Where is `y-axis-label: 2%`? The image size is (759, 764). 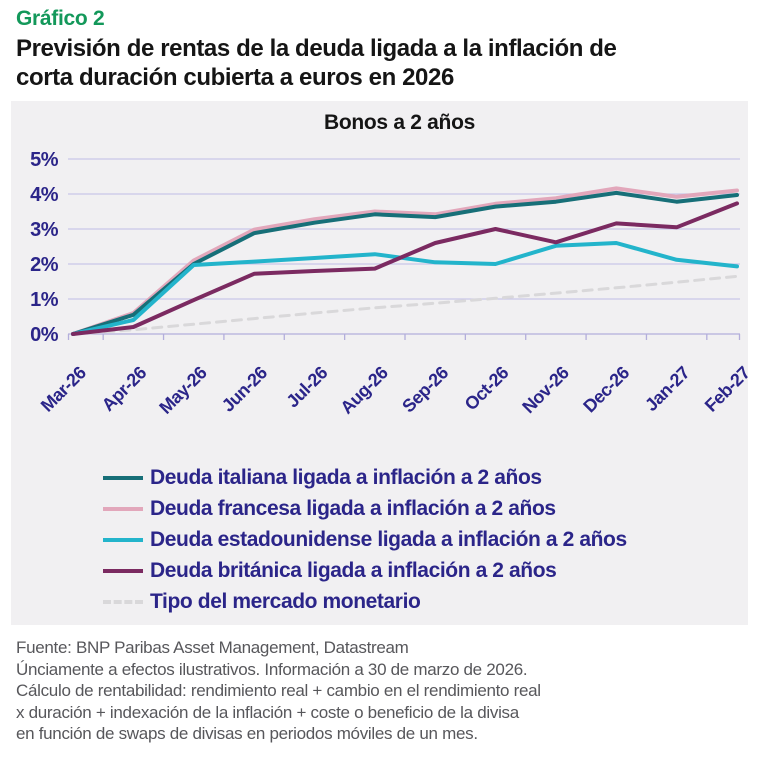 y-axis-label: 2% is located at coordinates (44, 265).